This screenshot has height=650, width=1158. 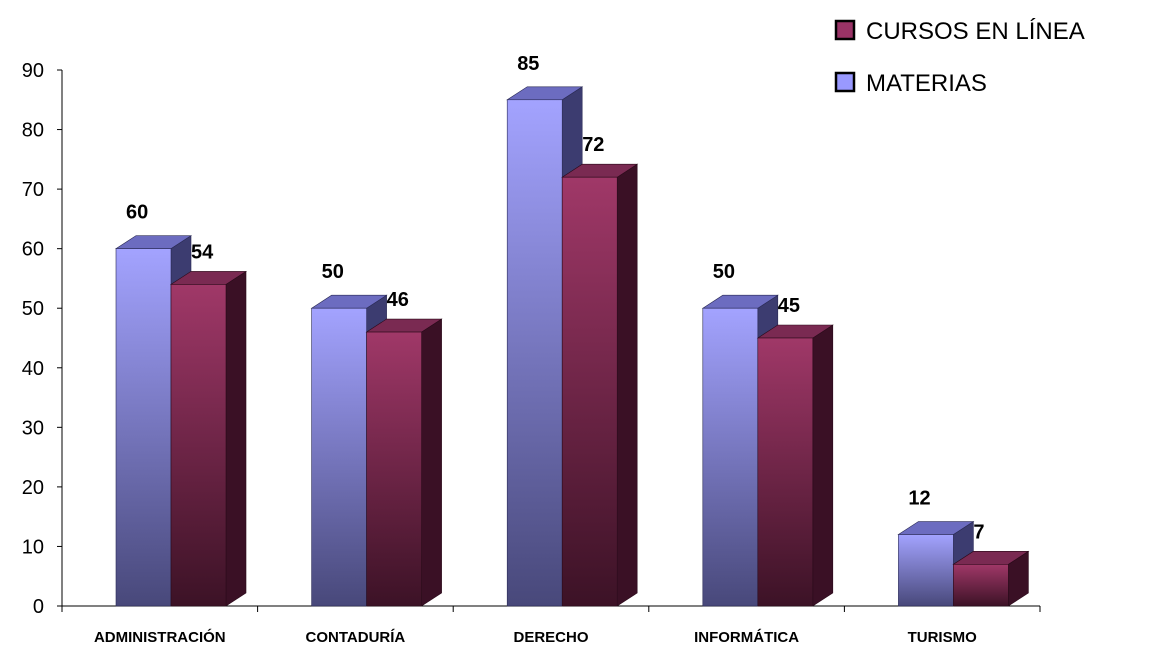 What do you see at coordinates (33, 190) in the screenshot?
I see `y-tick-label: 70` at bounding box center [33, 190].